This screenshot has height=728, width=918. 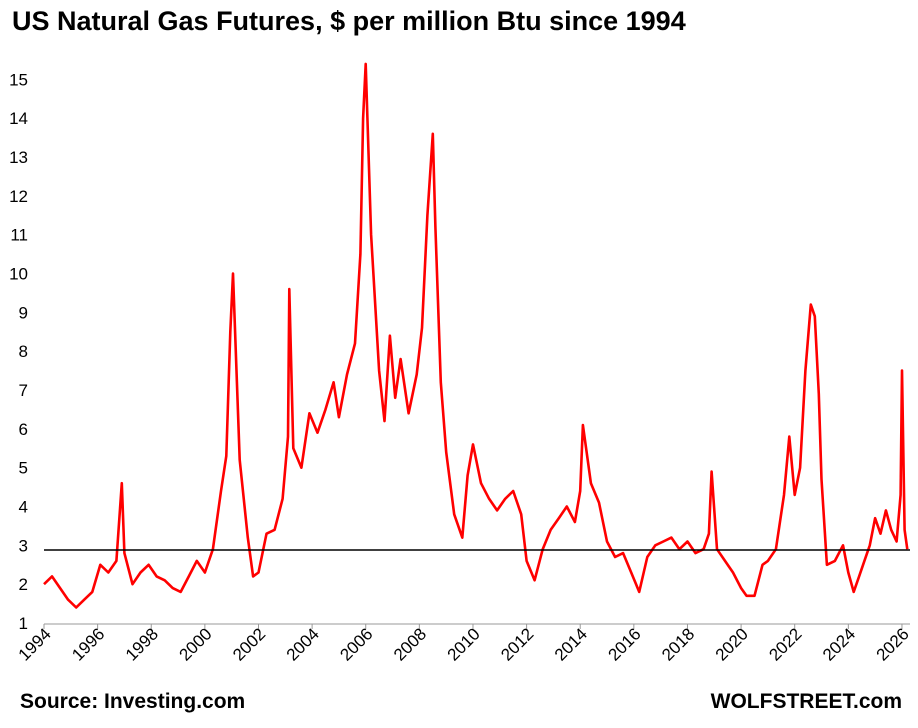 I want to click on x-tick-label: 1996, so click(x=88, y=644).